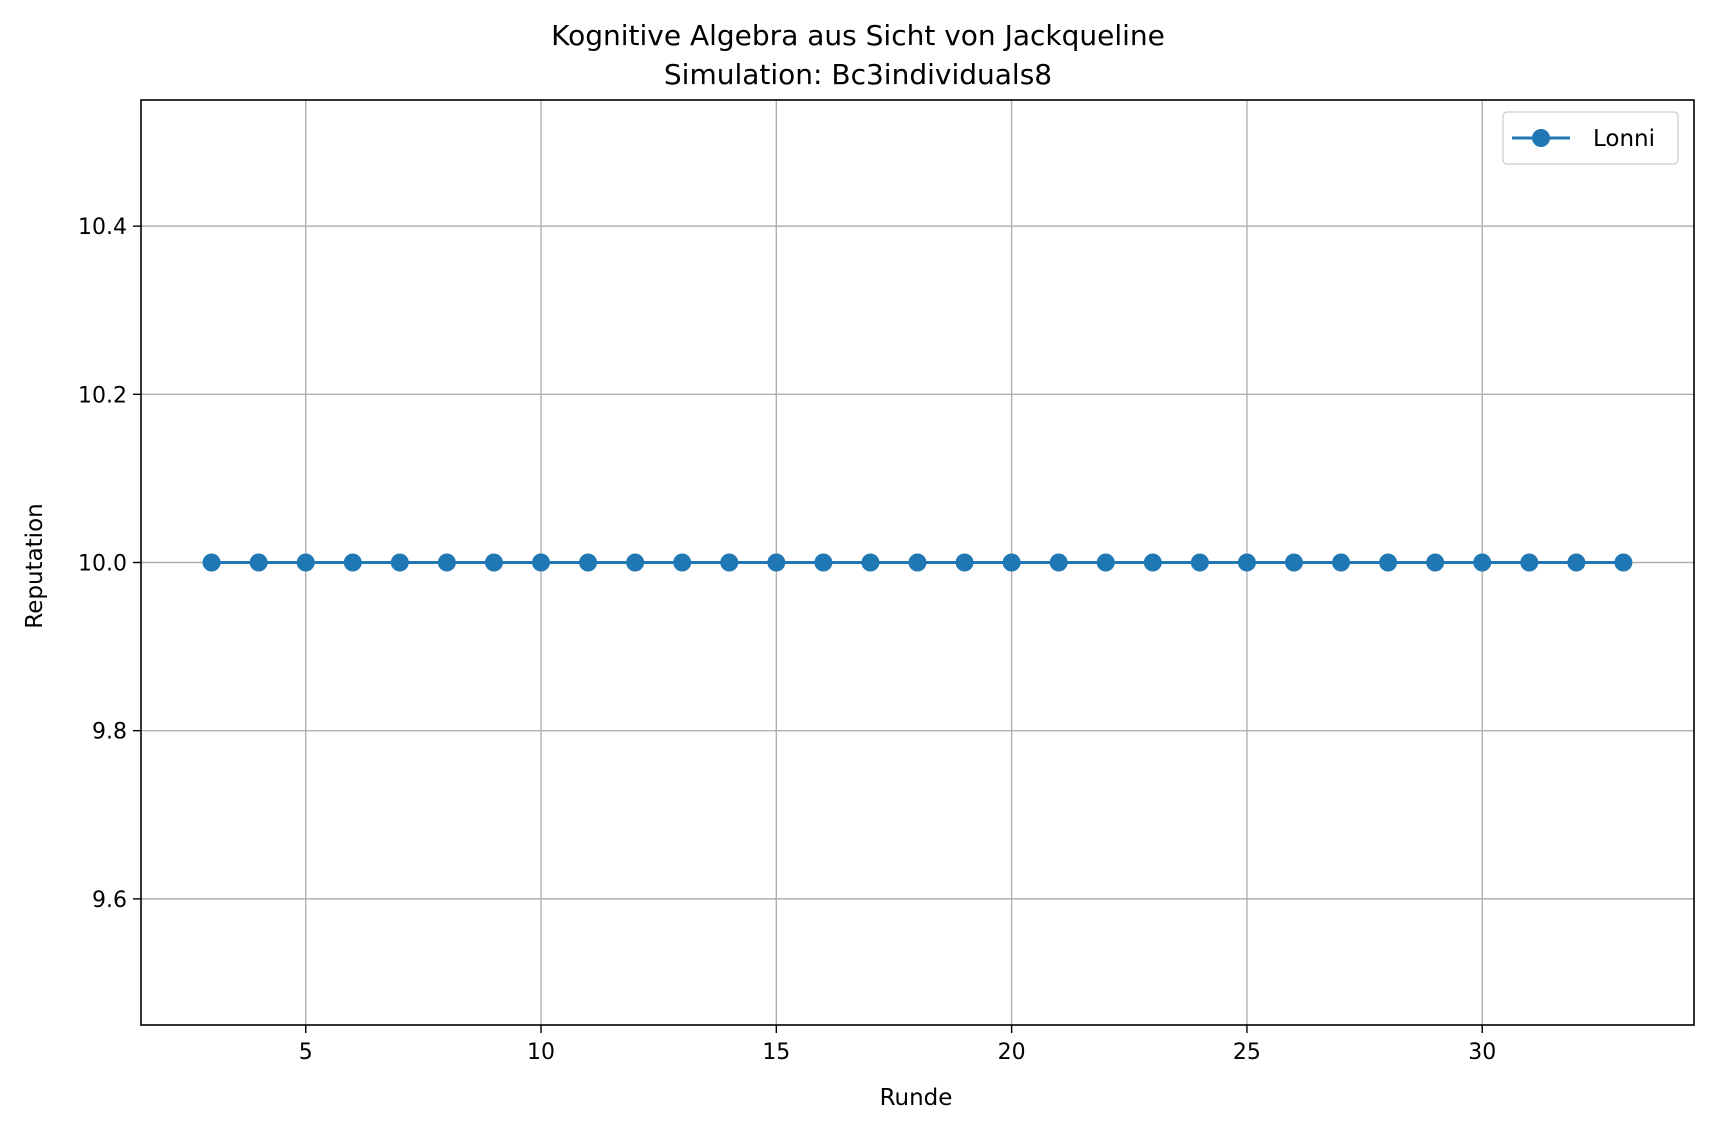  Describe the element at coordinates (1247, 1052) in the screenshot. I see `x-tick-label: 25` at that location.